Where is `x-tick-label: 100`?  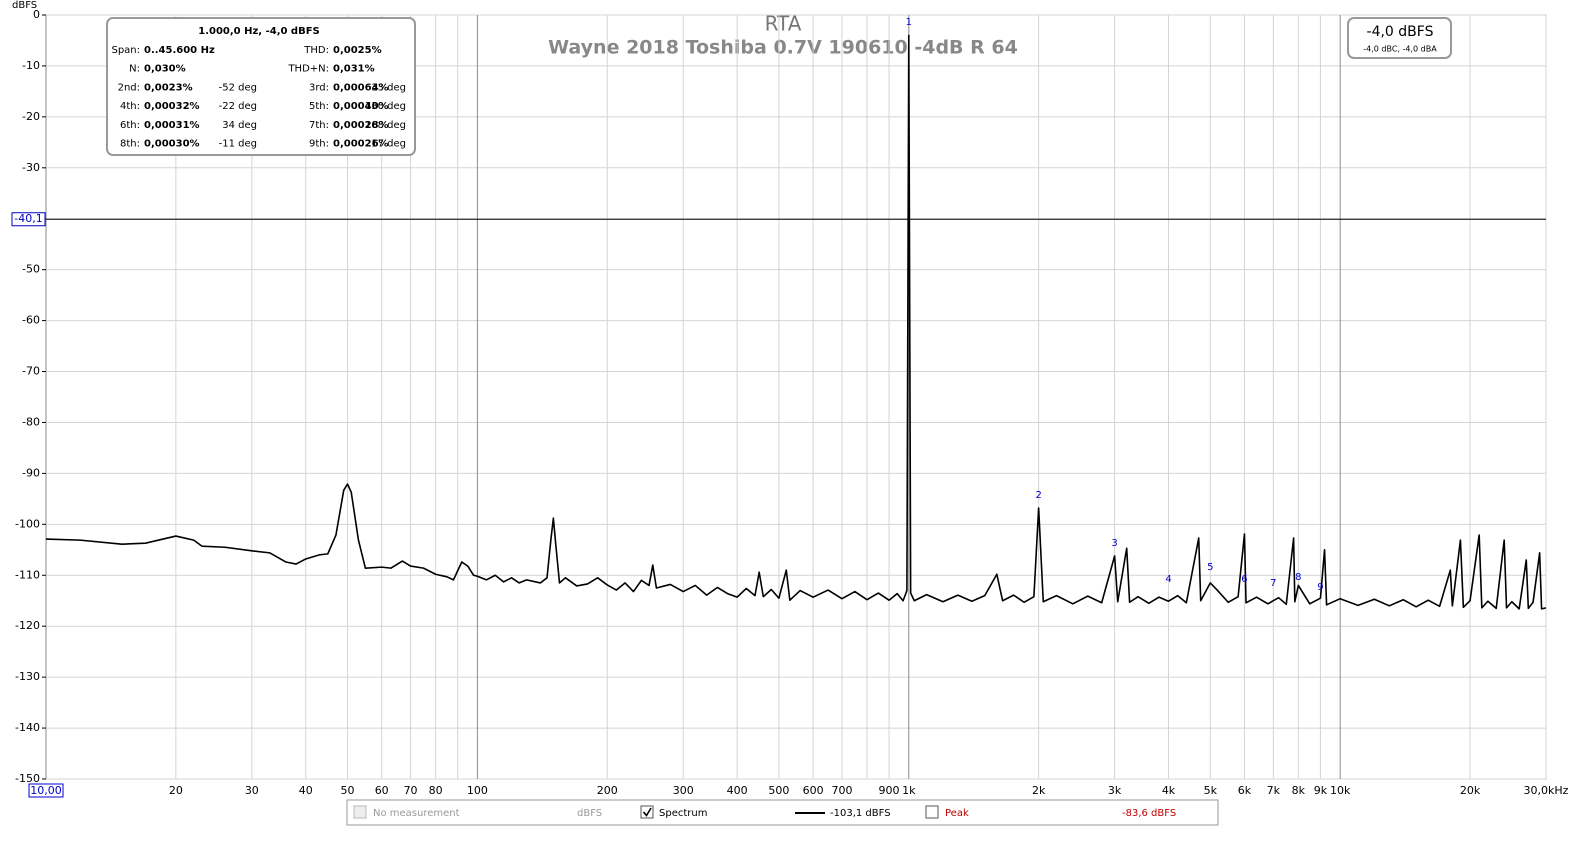 x-tick-label: 100 is located at coordinates (477, 790).